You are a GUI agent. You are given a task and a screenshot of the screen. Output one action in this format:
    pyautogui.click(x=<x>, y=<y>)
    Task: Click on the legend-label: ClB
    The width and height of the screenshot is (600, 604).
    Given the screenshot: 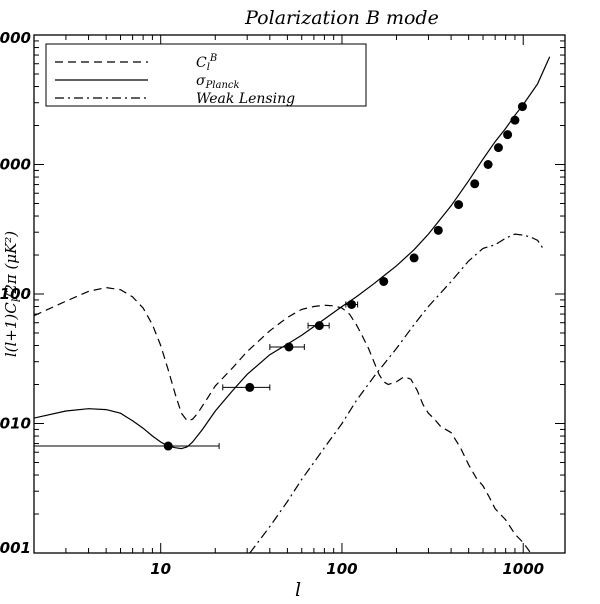 What is the action you would take?
    pyautogui.click(x=206, y=63)
    